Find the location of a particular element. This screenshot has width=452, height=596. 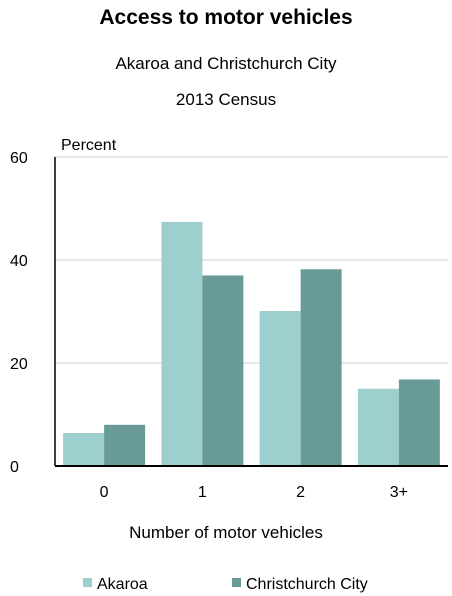

y-tick-label: 0 is located at coordinates (14, 467).